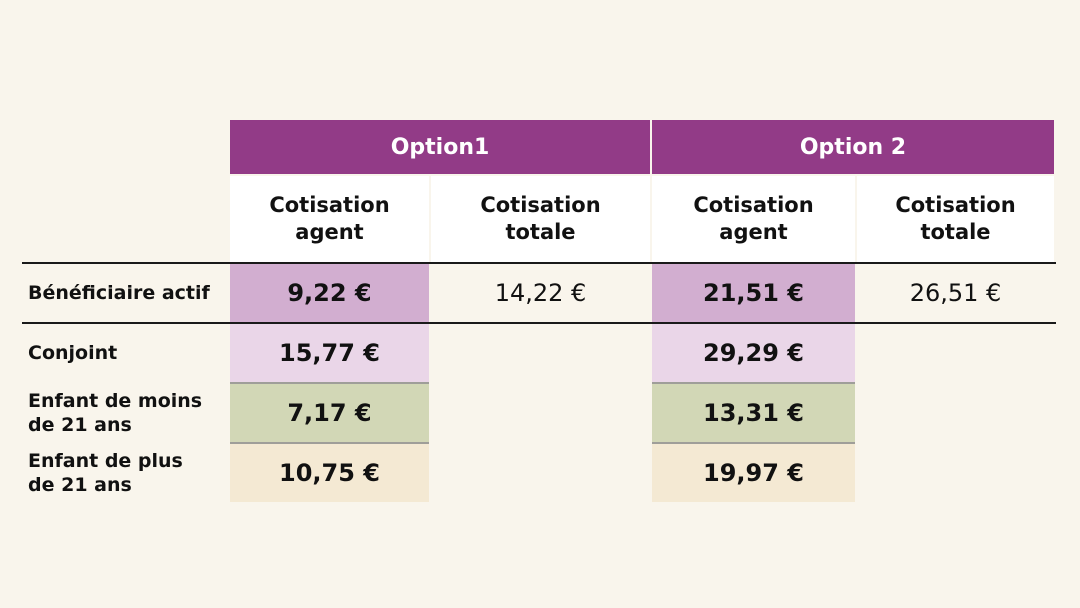 The image size is (1080, 608). What do you see at coordinates (115, 473) in the screenshot?
I see `row-label-enfant-plus-21: Enfant de plus de 21 ans` at bounding box center [115, 473].